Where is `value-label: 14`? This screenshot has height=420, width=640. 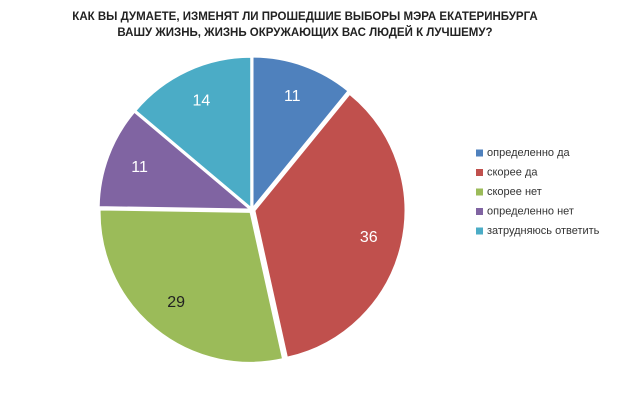 value-label: 14 is located at coordinates (201, 100).